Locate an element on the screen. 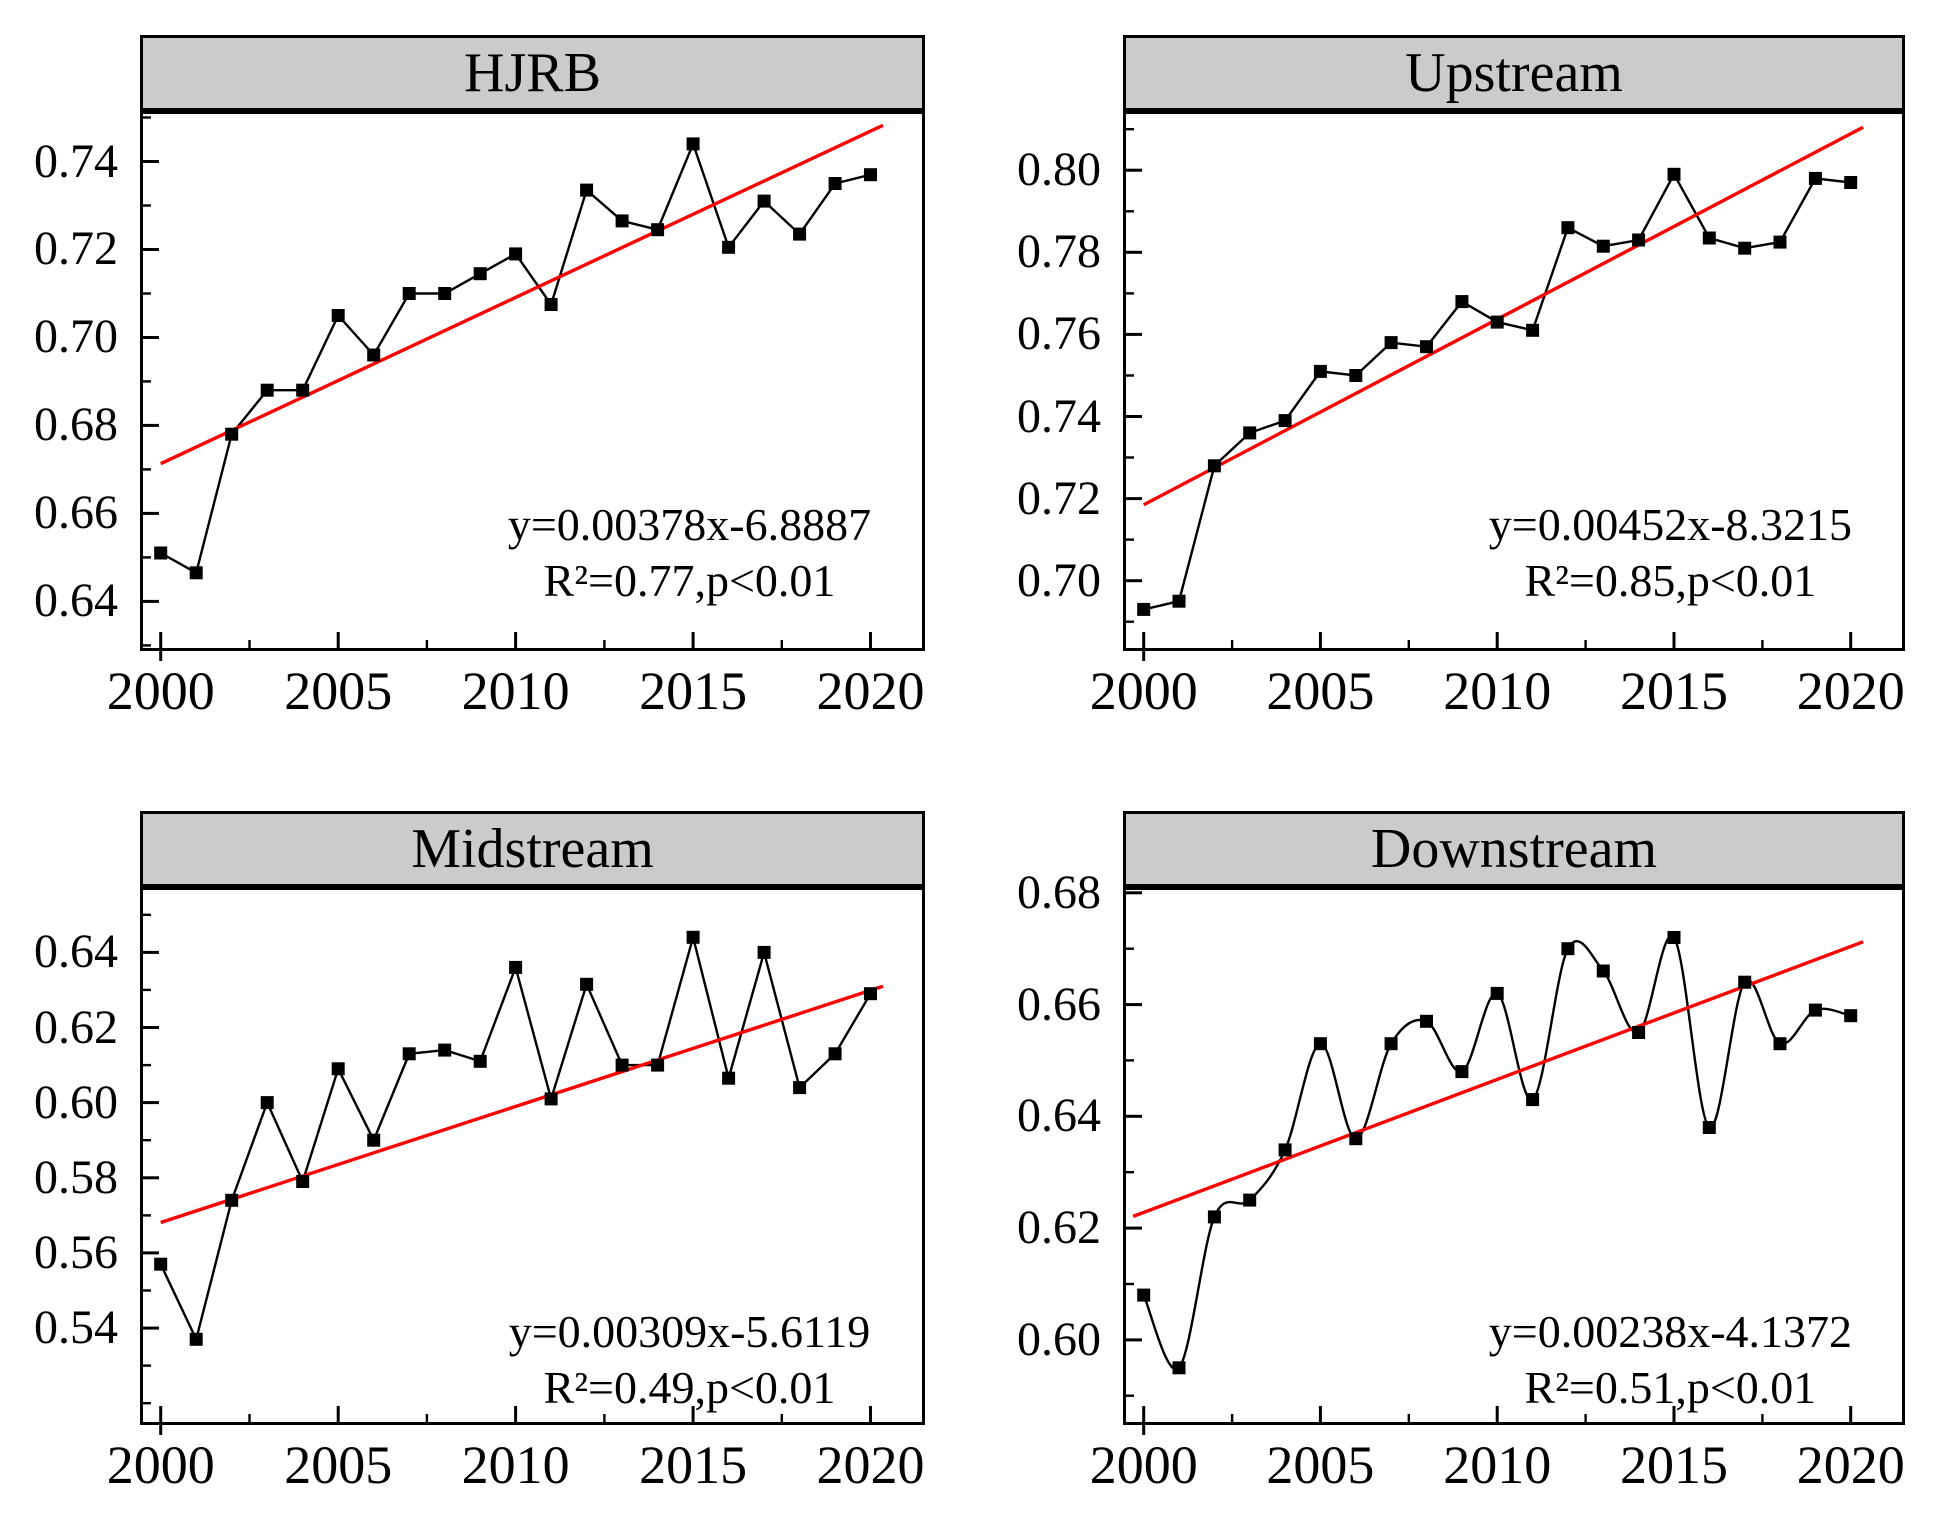 This screenshot has width=1959, height=1532. y-tick-label: 0.62 is located at coordinates (76, 1027).